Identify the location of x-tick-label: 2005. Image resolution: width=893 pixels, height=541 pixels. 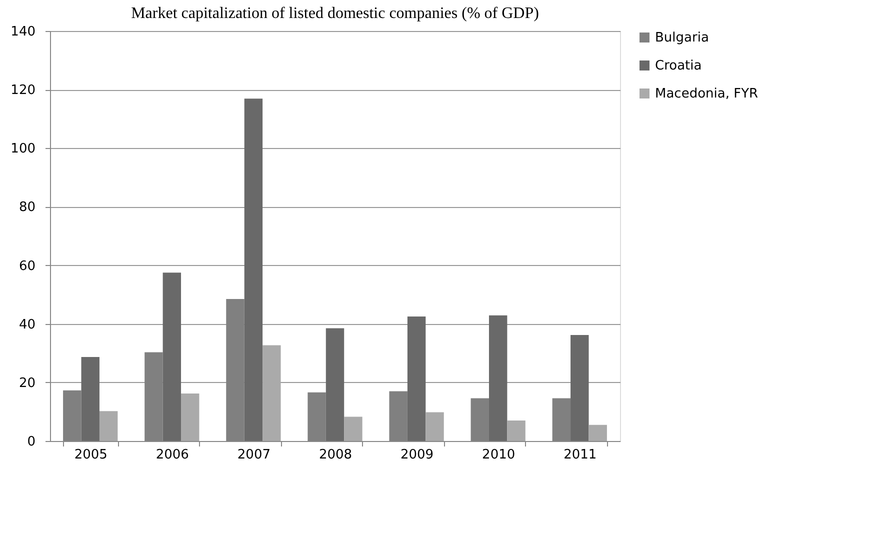
(91, 455).